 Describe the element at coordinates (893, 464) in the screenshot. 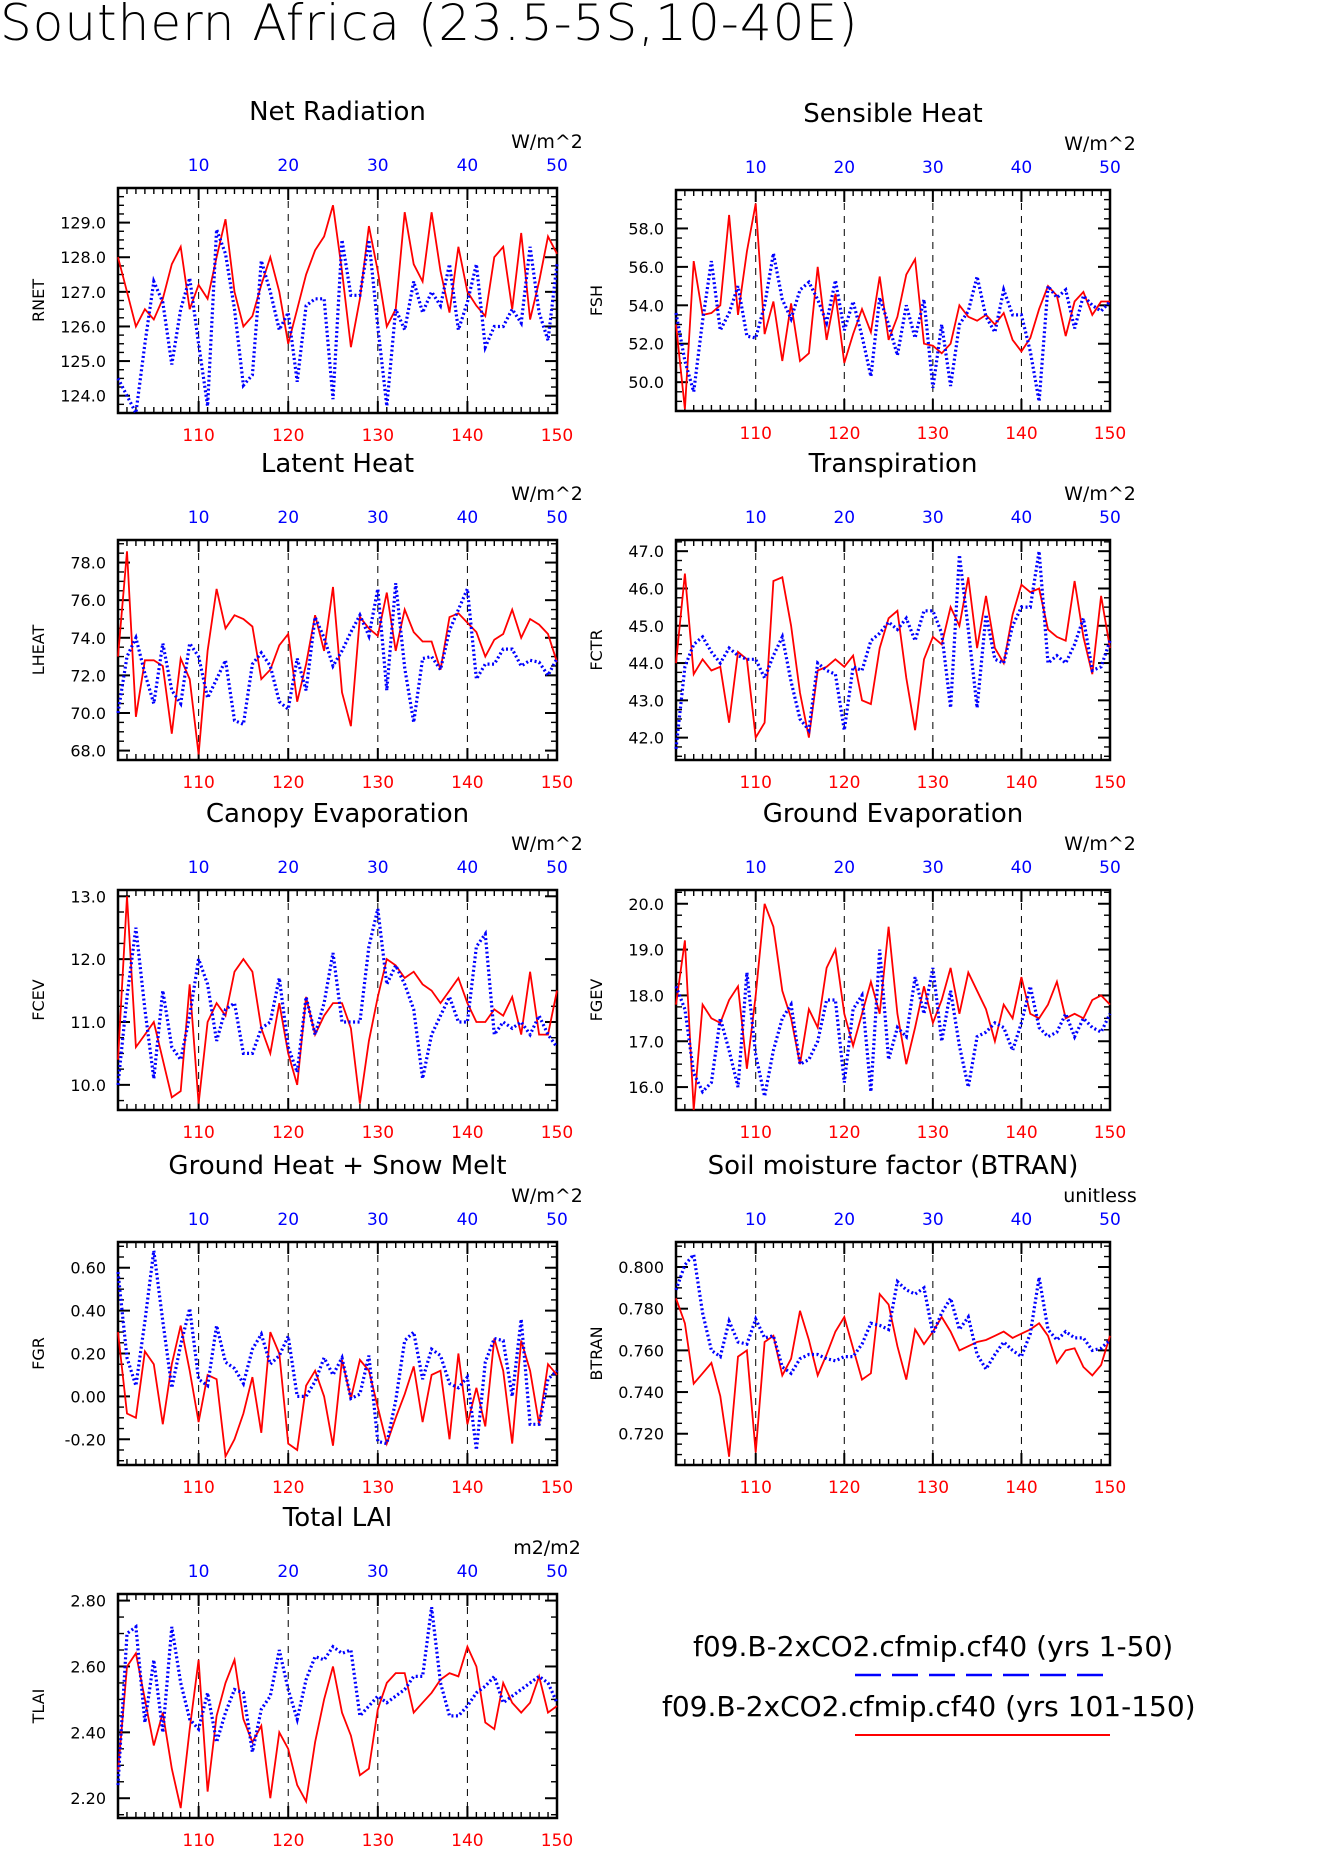

I see `chart-title: Transpiration` at that location.